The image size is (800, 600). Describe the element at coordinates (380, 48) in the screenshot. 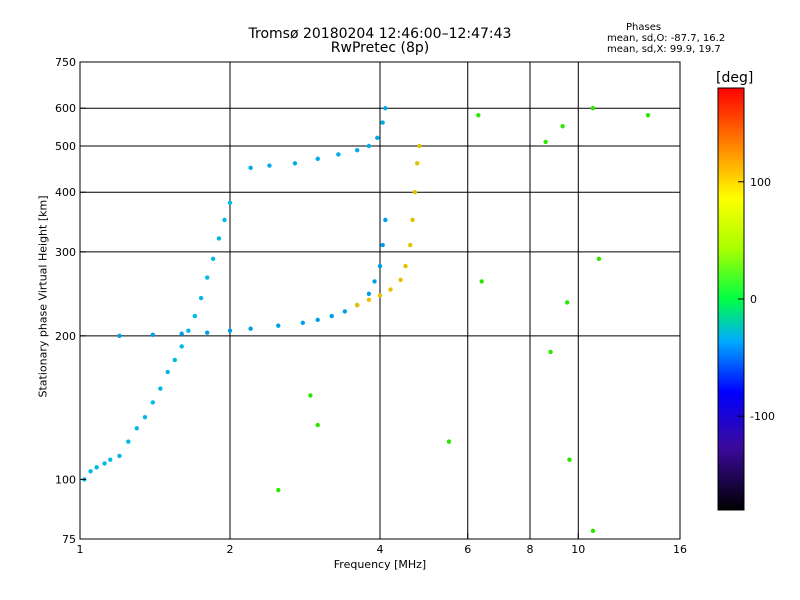

I see `chart-title-line2: RwPretec (8p)` at that location.